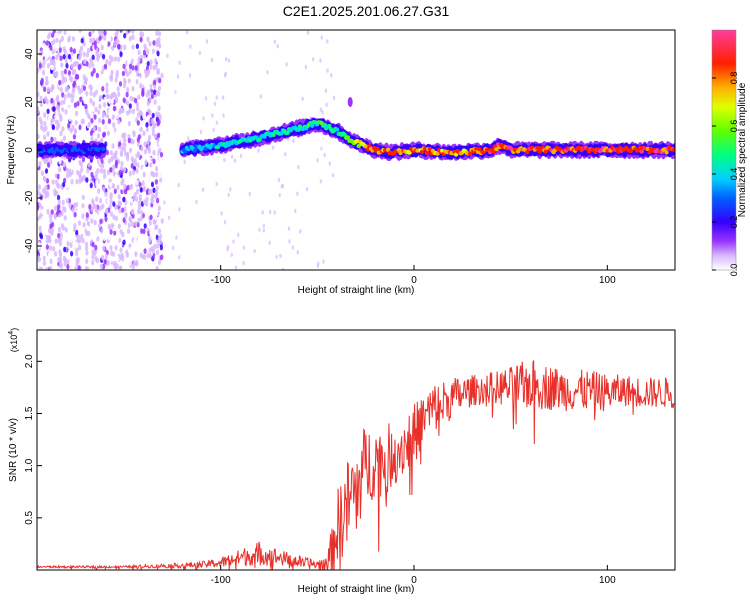  Describe the element at coordinates (724, 150) in the screenshot. I see `colorbar-gradient` at that location.